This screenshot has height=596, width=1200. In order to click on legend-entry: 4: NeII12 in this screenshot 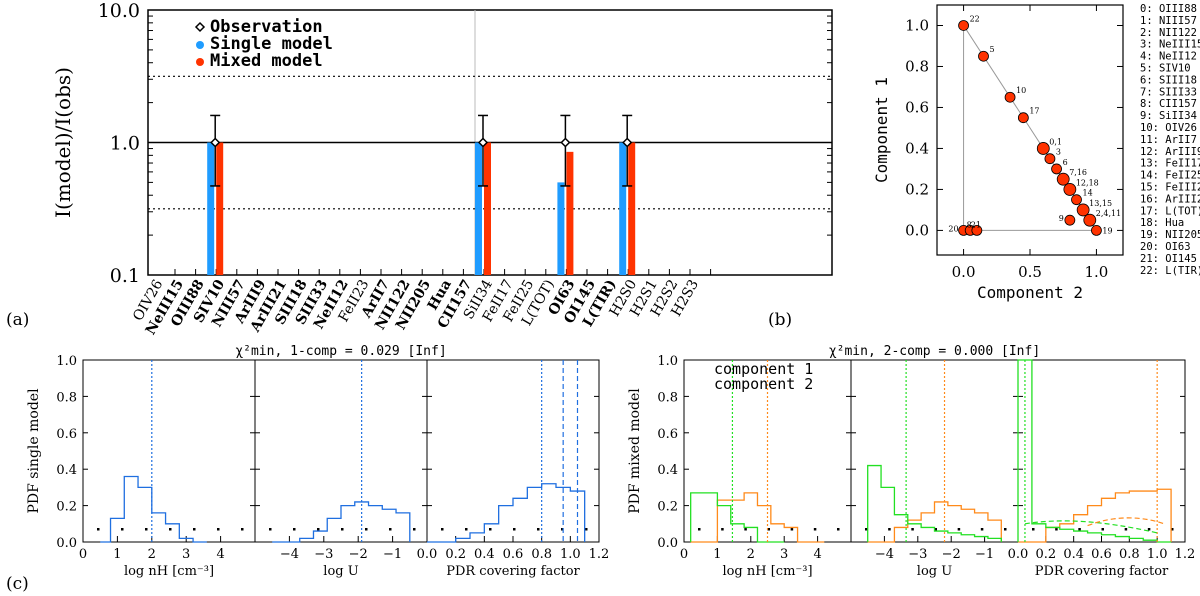, I will do `click(1168, 57)`.